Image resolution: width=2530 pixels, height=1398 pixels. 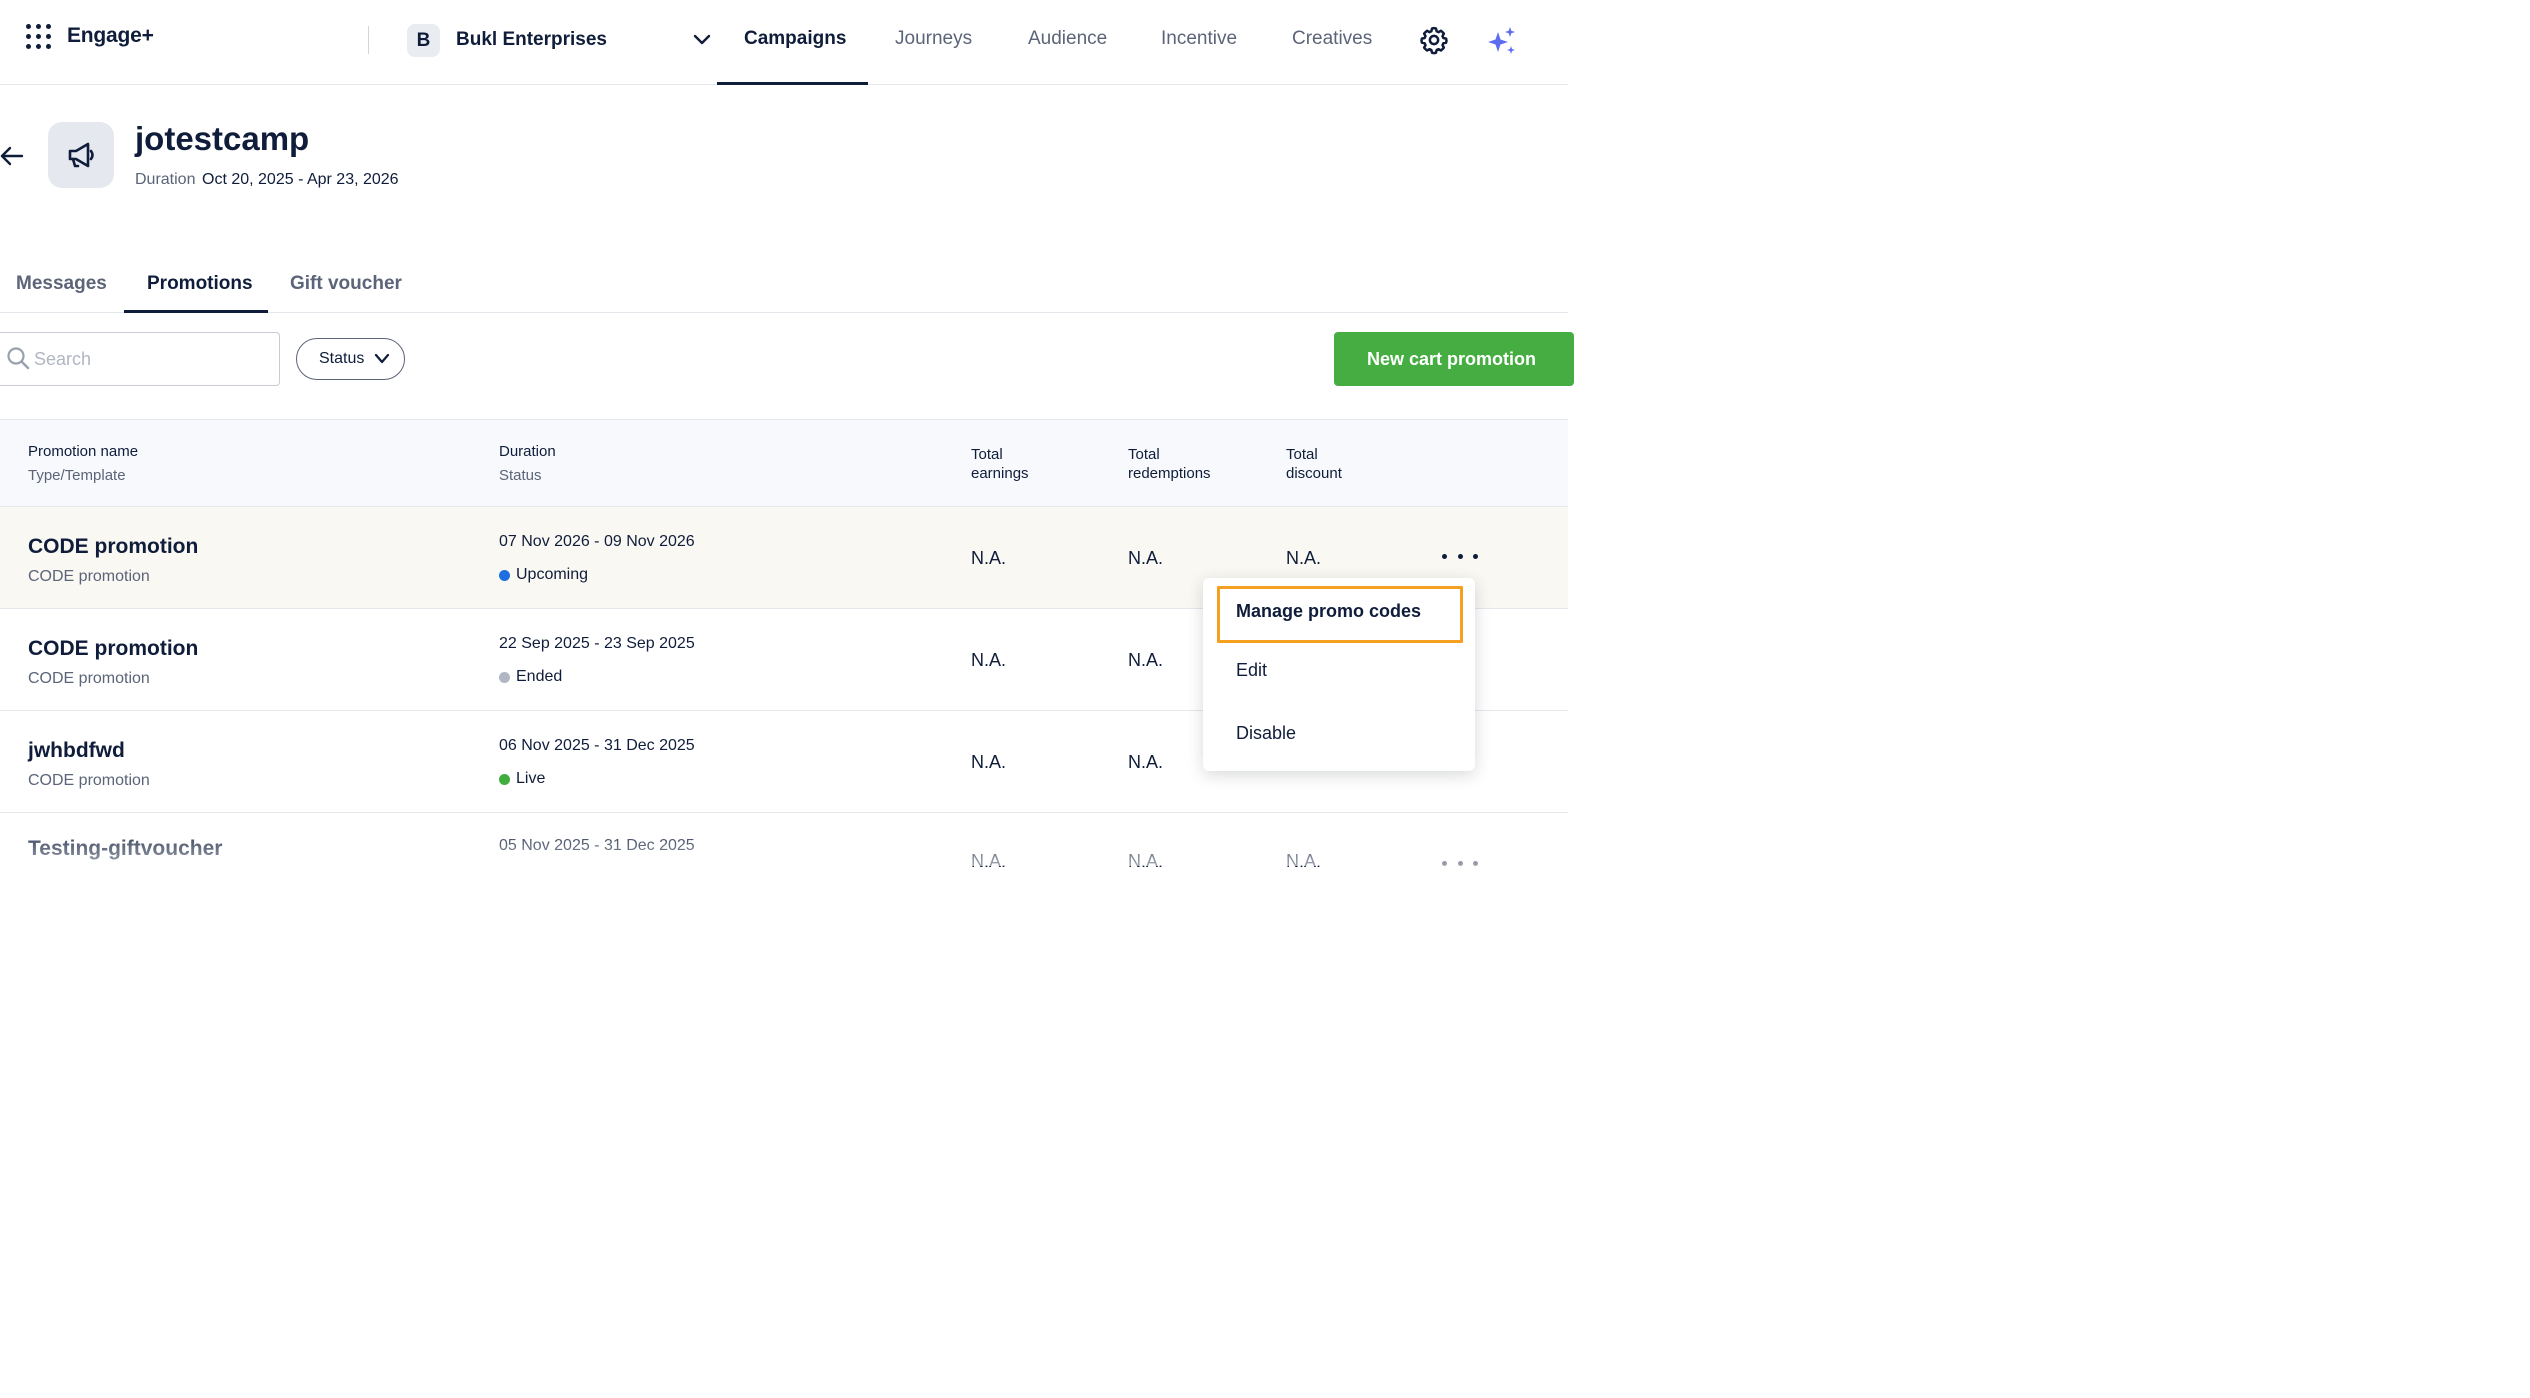 What do you see at coordinates (934, 38) in the screenshot?
I see `nav-journeys: Journeys` at bounding box center [934, 38].